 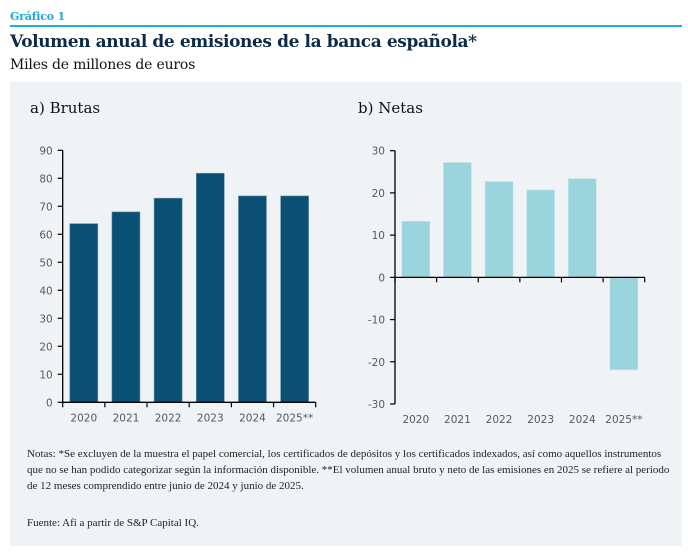 What do you see at coordinates (376, 363) in the screenshot?
I see `y-tick-label-netas: -20` at bounding box center [376, 363].